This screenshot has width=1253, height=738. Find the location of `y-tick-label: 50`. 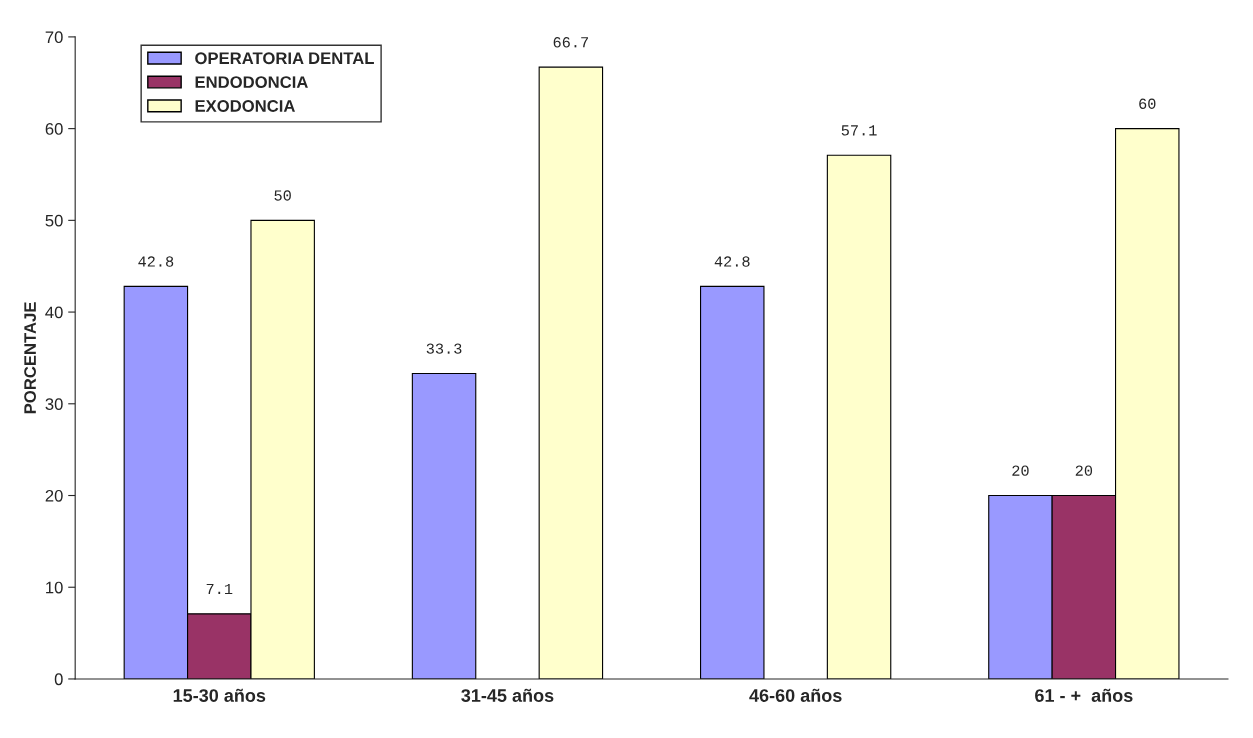

y-tick-label: 50 is located at coordinates (54, 220).